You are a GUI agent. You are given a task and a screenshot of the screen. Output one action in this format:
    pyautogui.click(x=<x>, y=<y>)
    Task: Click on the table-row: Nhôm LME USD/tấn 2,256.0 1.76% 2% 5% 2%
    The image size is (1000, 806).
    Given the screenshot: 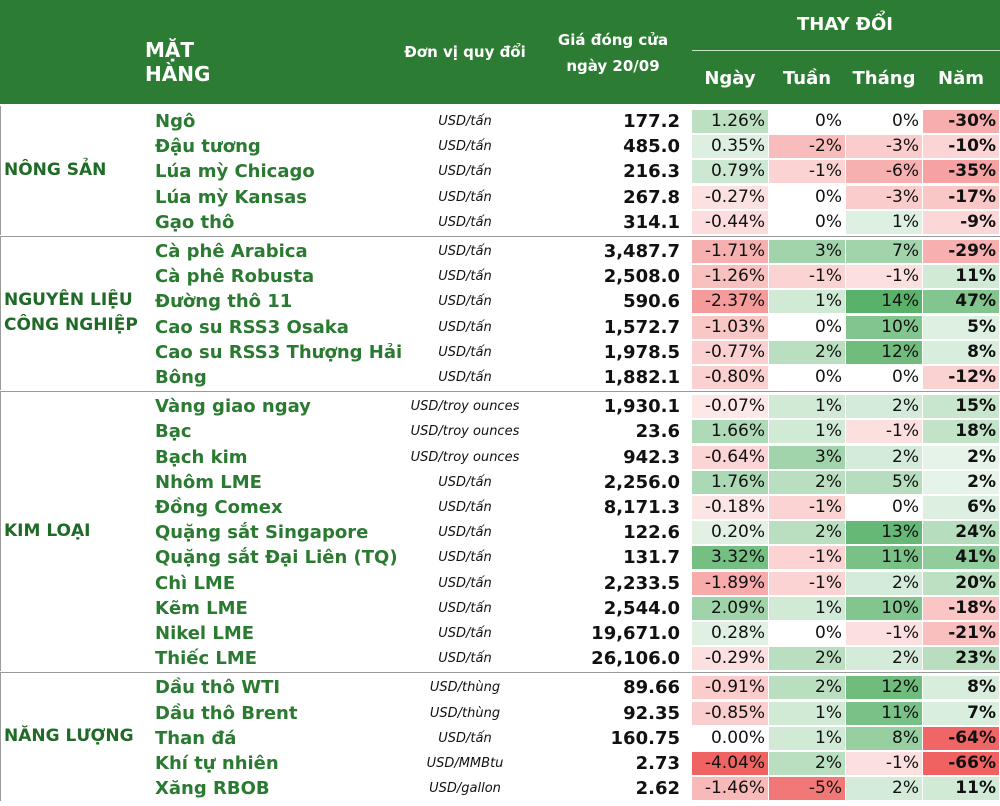 What is the action you would take?
    pyautogui.click(x=500, y=482)
    